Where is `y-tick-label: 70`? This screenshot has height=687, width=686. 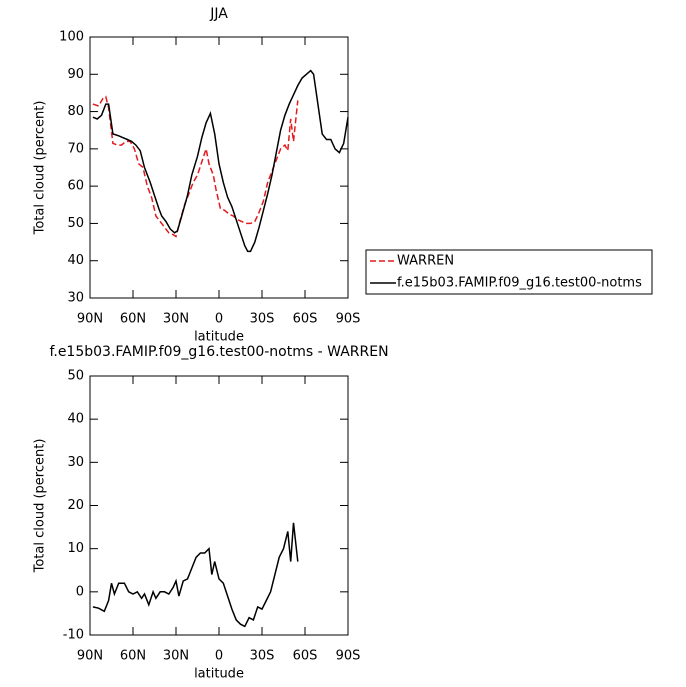
y-tick-label: 70 is located at coordinates (75, 148).